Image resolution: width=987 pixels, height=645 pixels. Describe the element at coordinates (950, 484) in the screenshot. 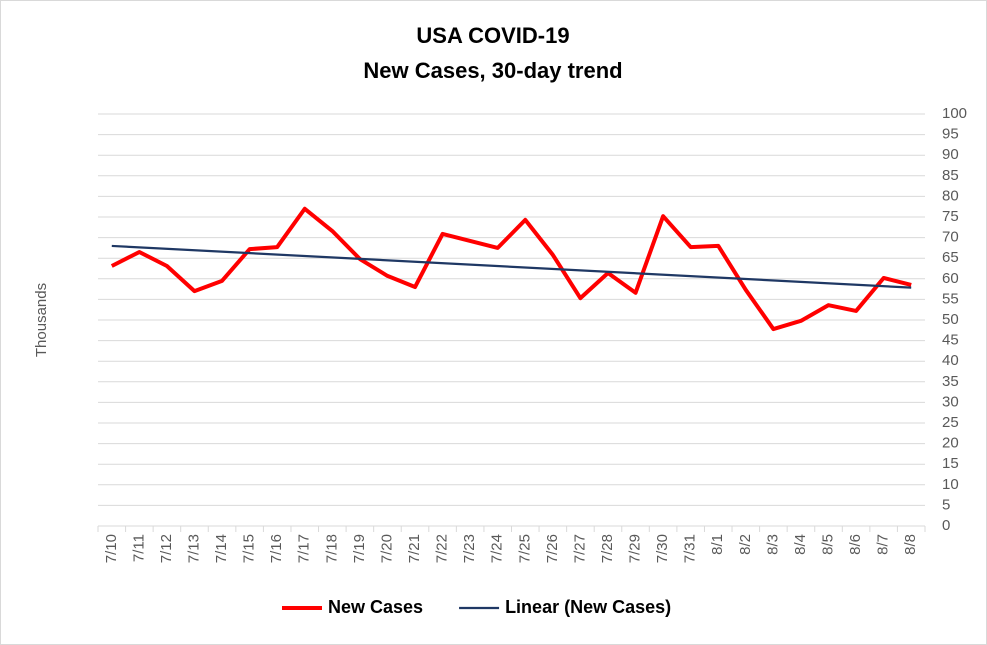

I see `y-tick-label: 10` at that location.